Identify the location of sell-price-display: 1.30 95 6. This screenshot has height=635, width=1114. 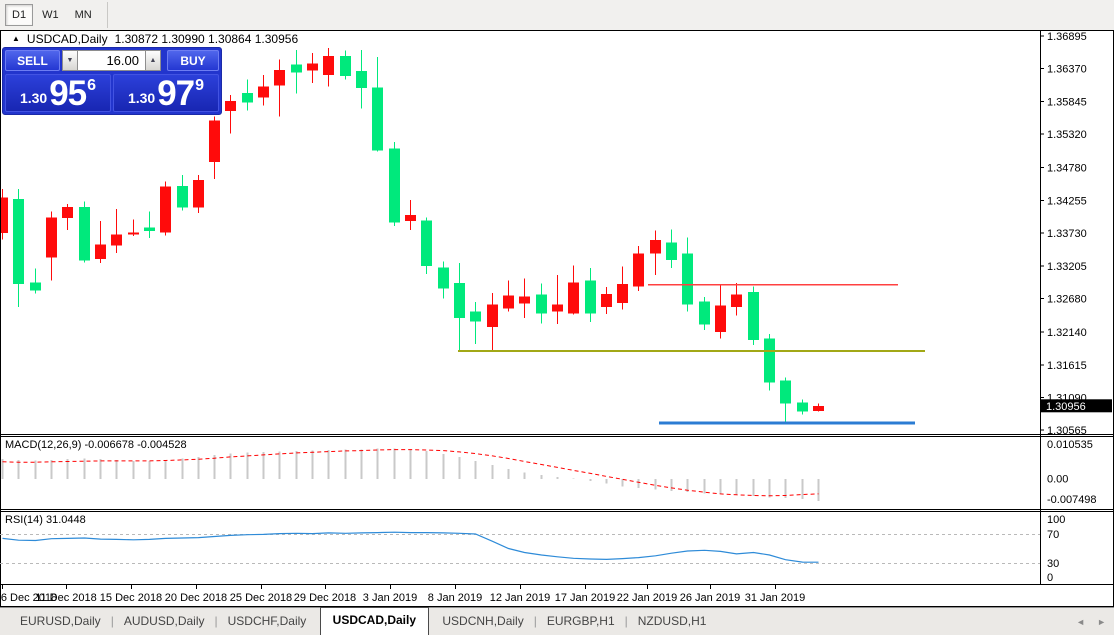
(58, 93).